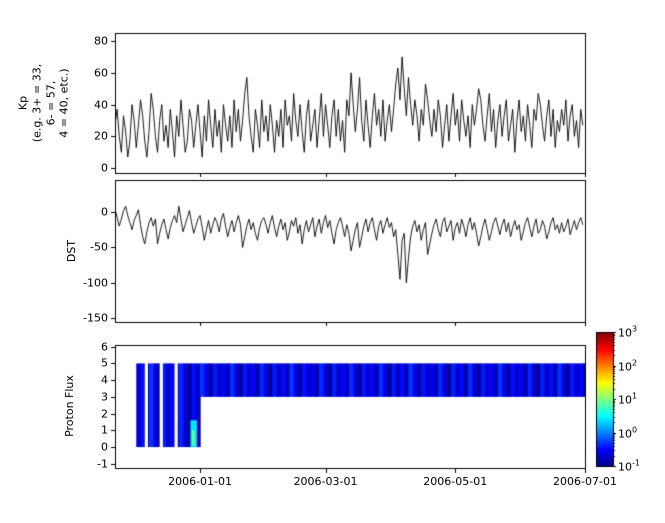 Image resolution: width=665 pixels, height=523 pixels. Describe the element at coordinates (43, 103) in the screenshot. I see `kp-y-axis-label: Kp (e.g. 3+ = 33, 6- = 57, 4 = 40, etc.)` at that location.